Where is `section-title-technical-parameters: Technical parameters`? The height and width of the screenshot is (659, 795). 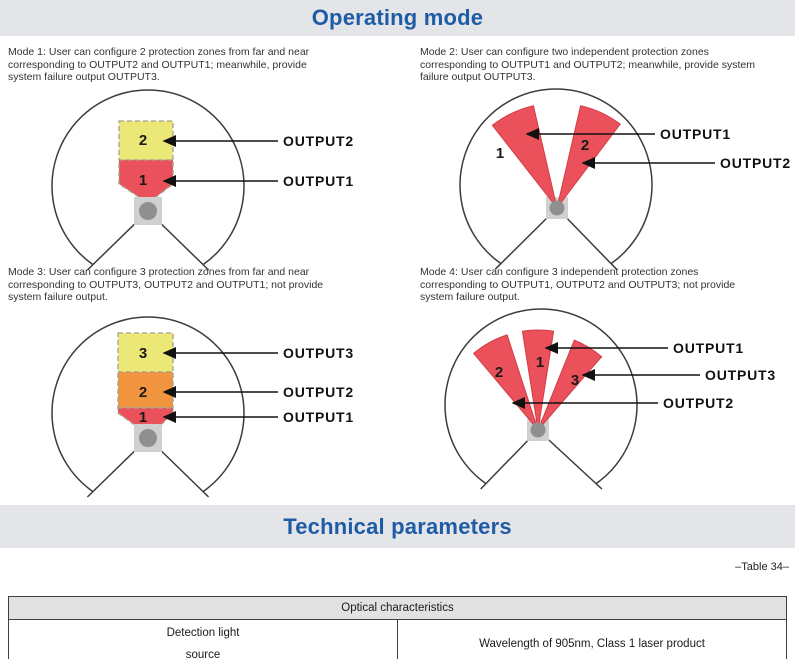
section-title-technical-parameters: Technical parameters is located at coordinates (397, 526).